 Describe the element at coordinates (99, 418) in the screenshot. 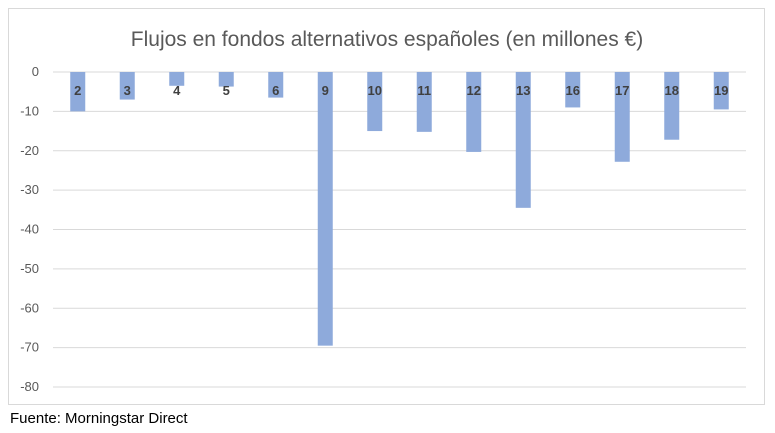

I see `source-note: Fuente: Morningstar Direct` at that location.